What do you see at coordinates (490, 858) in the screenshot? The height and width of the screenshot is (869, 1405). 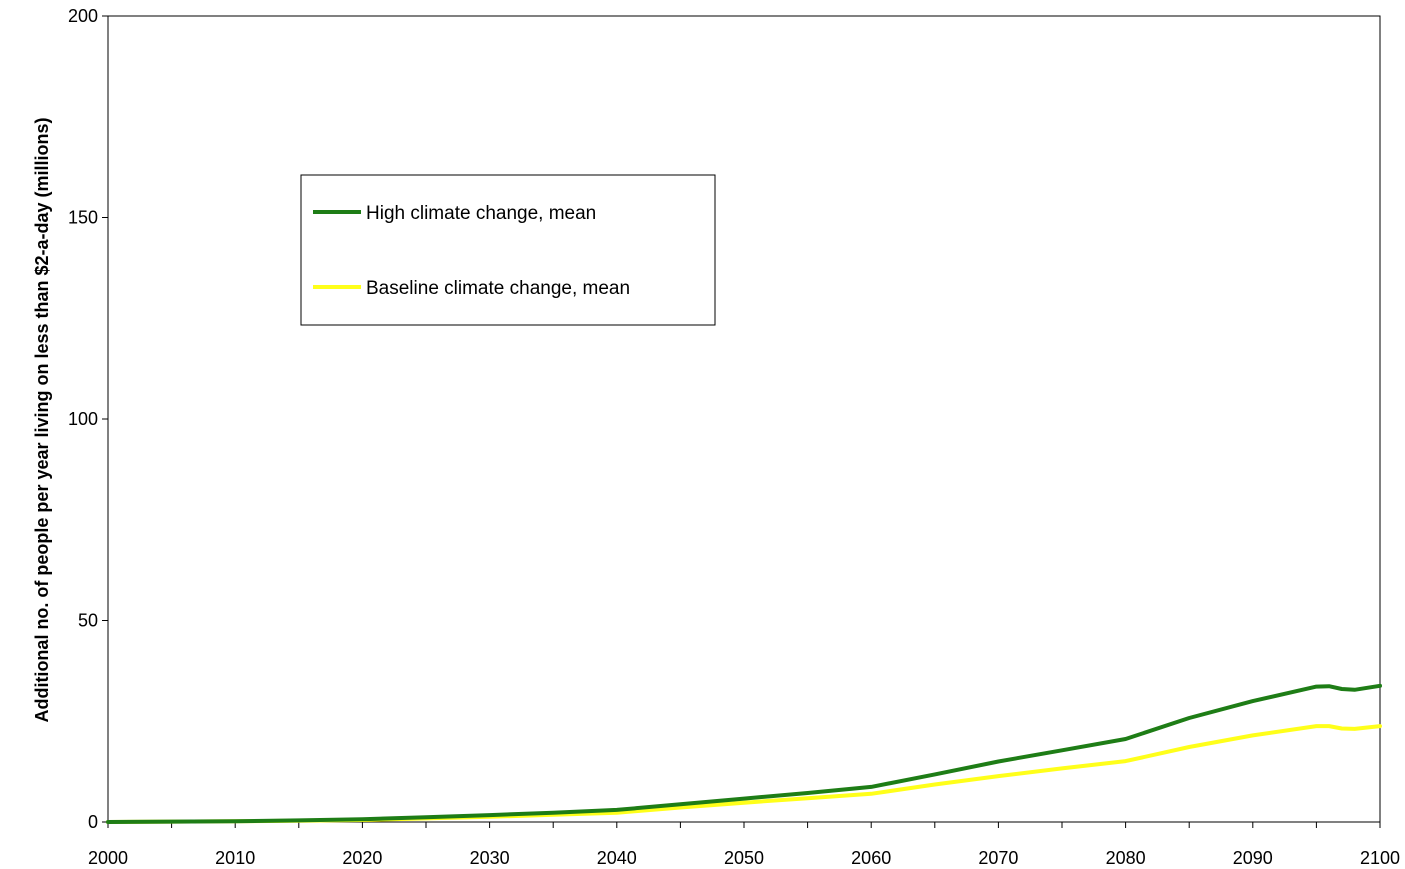 I see `x-tick-label: 2030` at bounding box center [490, 858].